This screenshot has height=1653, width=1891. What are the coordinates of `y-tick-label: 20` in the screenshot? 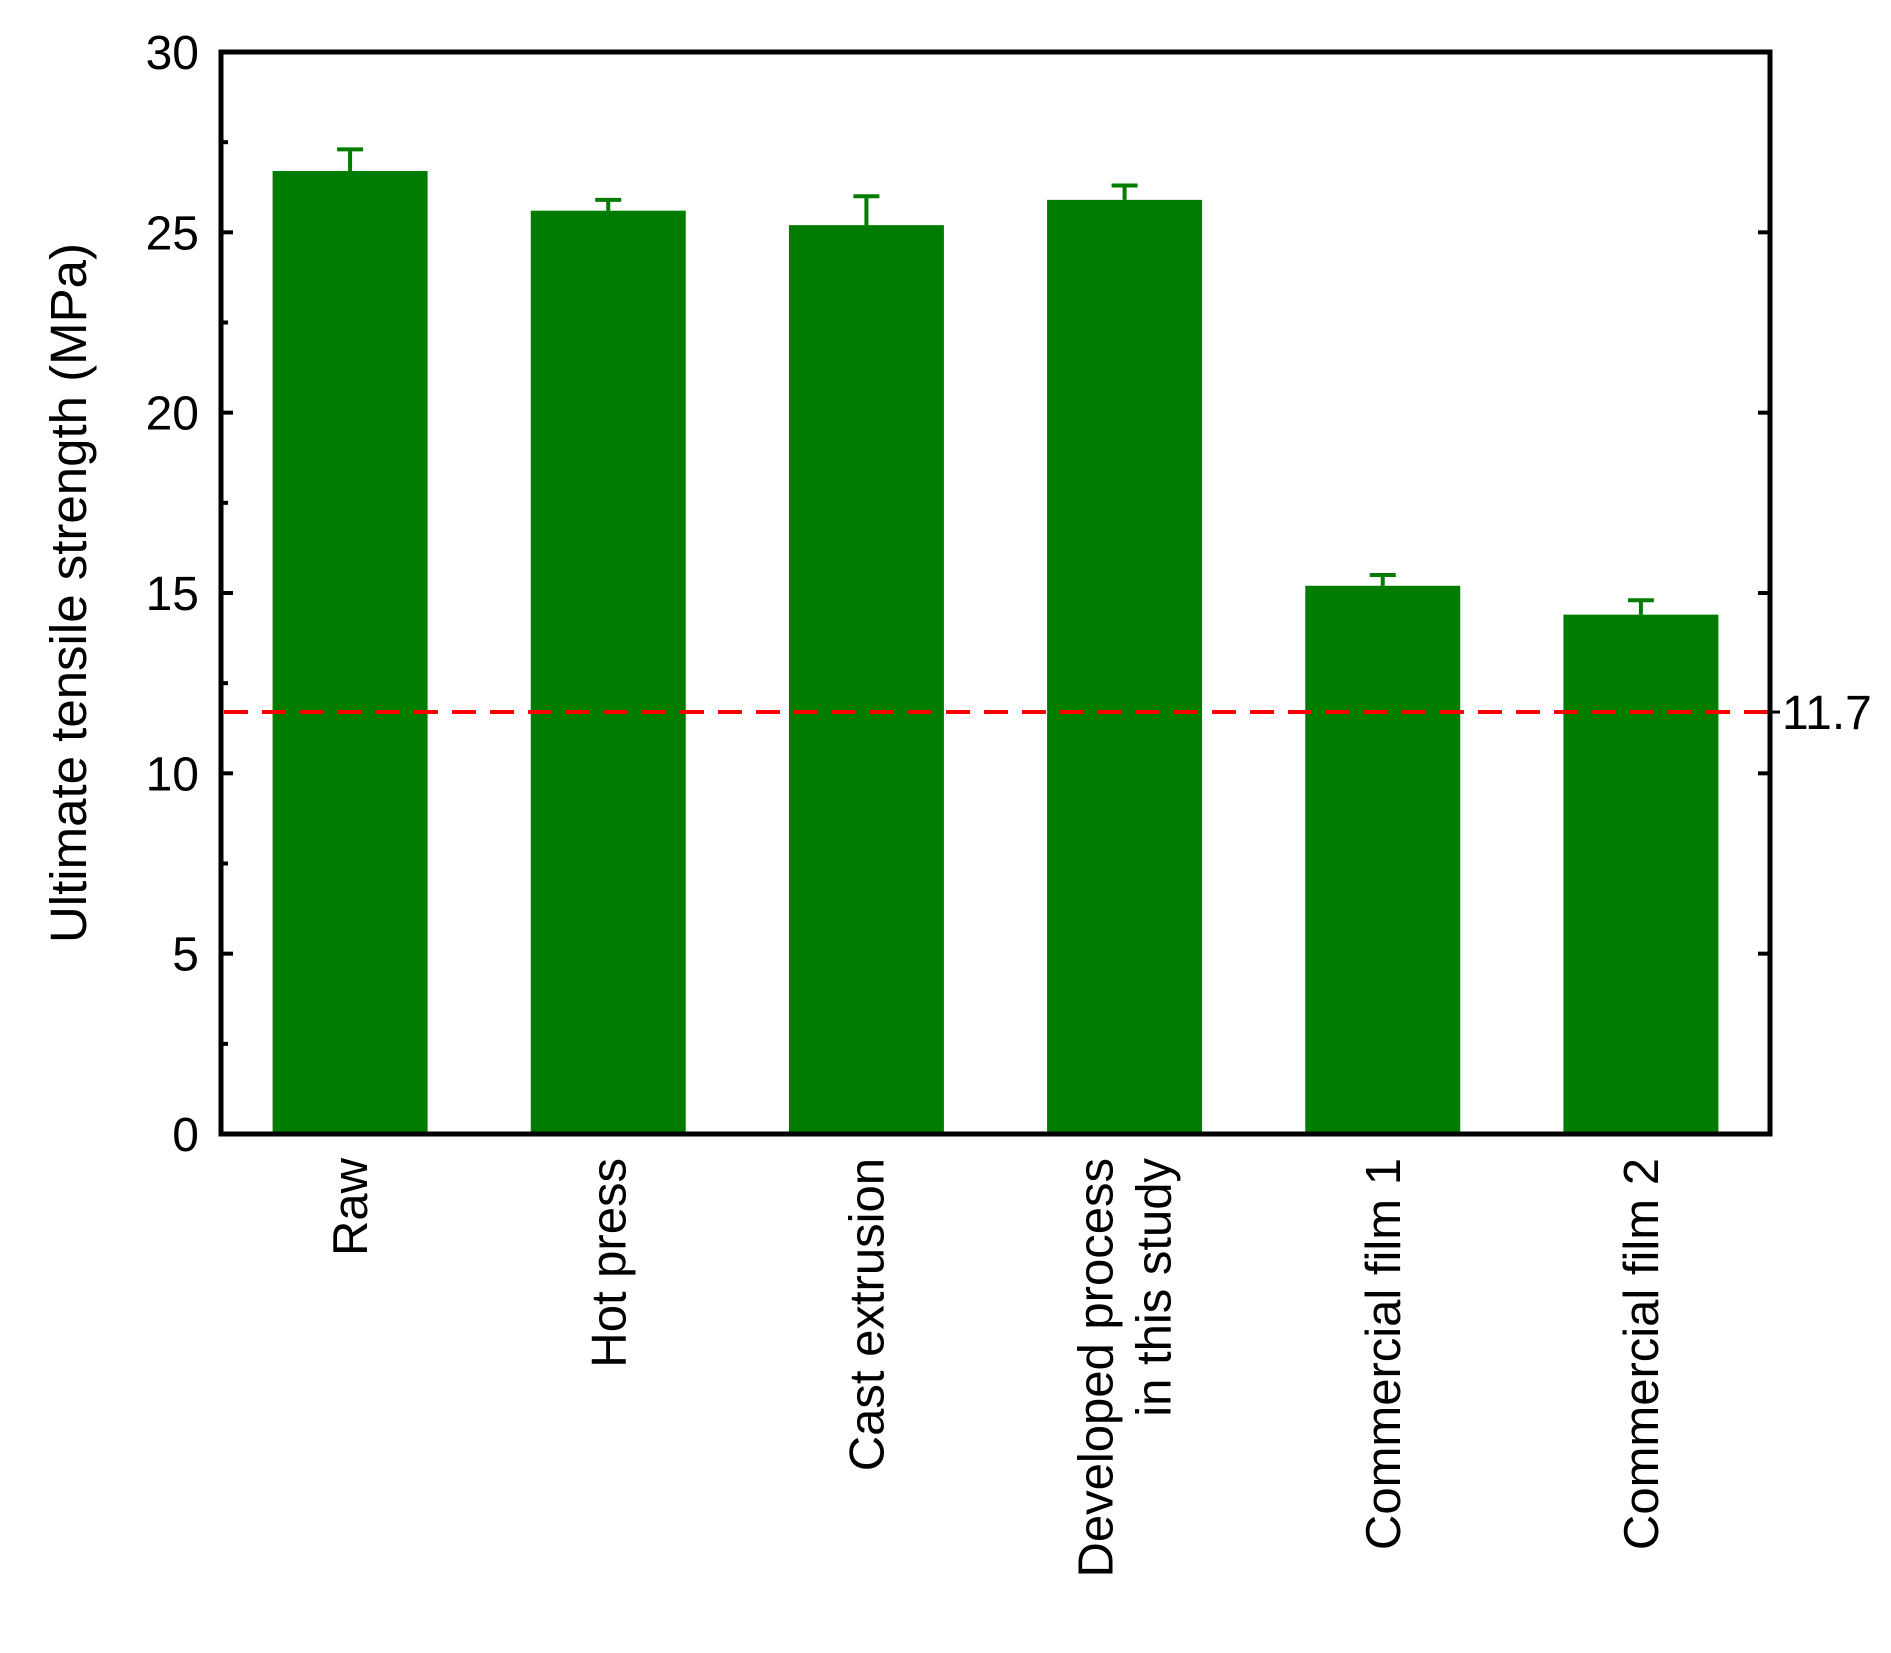 It's located at (172, 414).